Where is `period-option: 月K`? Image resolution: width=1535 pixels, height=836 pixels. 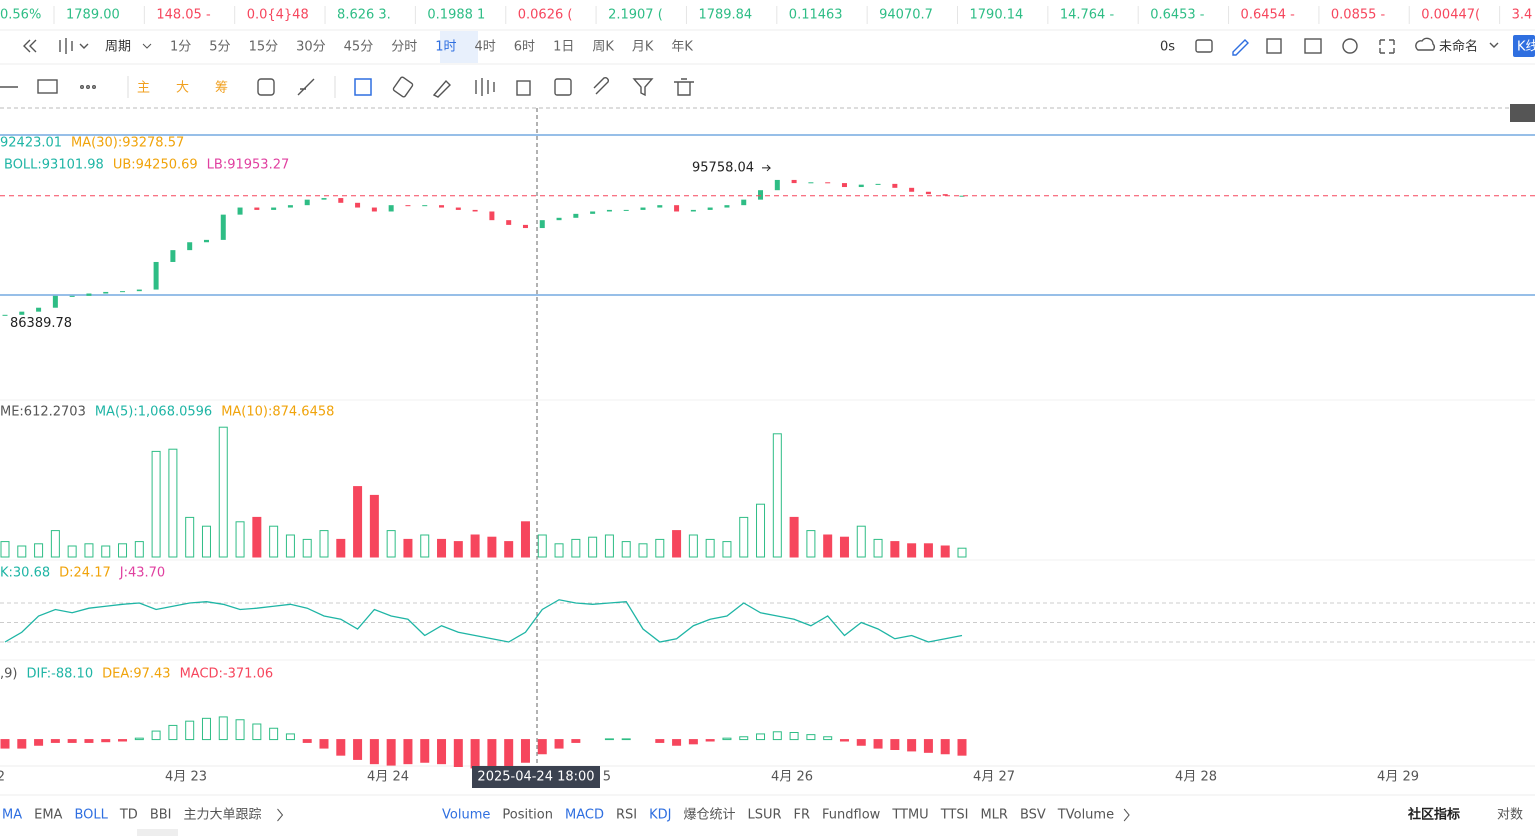
period-option: 月K is located at coordinates (643, 47).